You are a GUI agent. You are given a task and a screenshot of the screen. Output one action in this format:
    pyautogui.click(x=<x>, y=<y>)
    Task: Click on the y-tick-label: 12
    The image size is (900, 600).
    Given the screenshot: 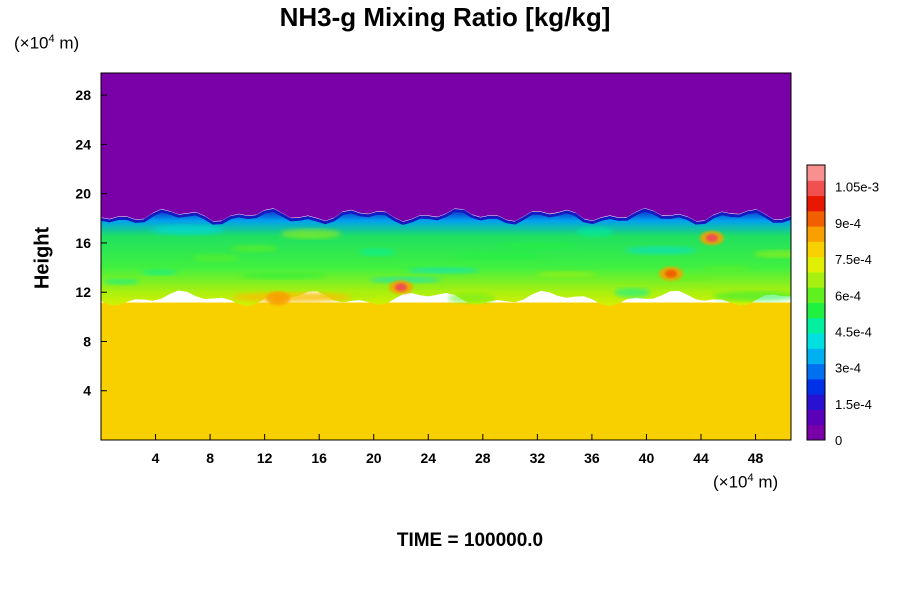 What is the action you would take?
    pyautogui.click(x=83, y=292)
    